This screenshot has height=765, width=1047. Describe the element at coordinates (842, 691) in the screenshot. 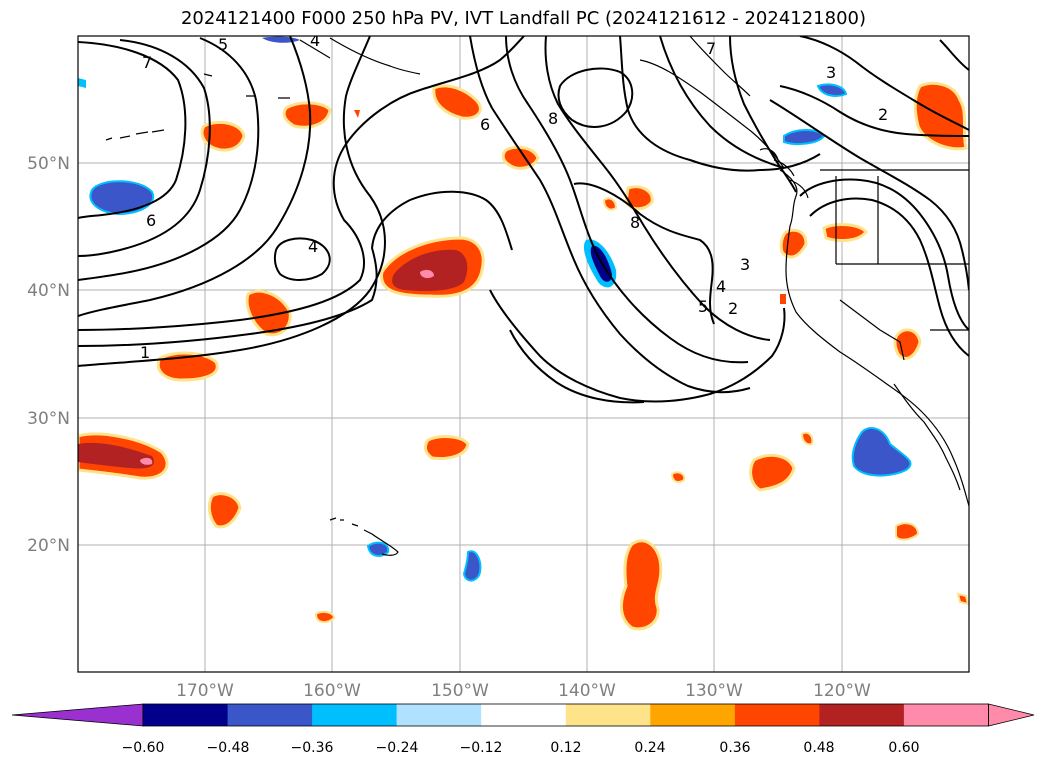

I see `lon-label: 120°W` at that location.